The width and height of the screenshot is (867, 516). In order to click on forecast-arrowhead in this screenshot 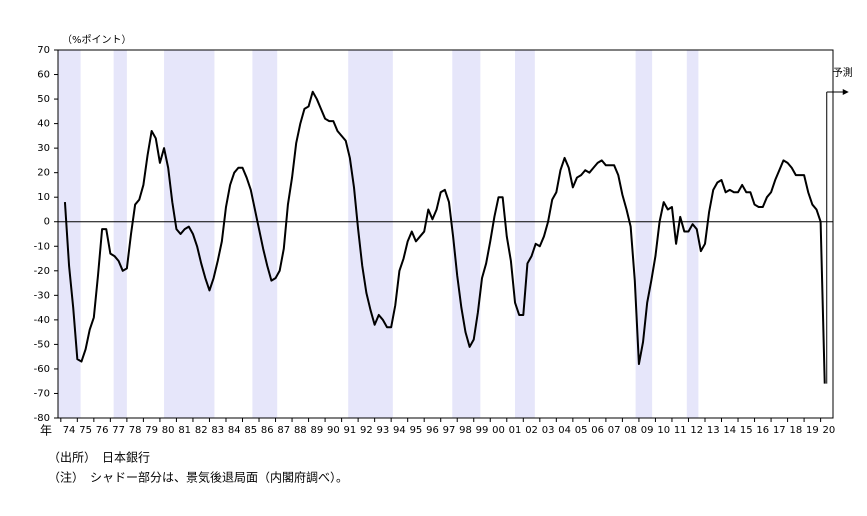, I will do `click(845, 92)`.